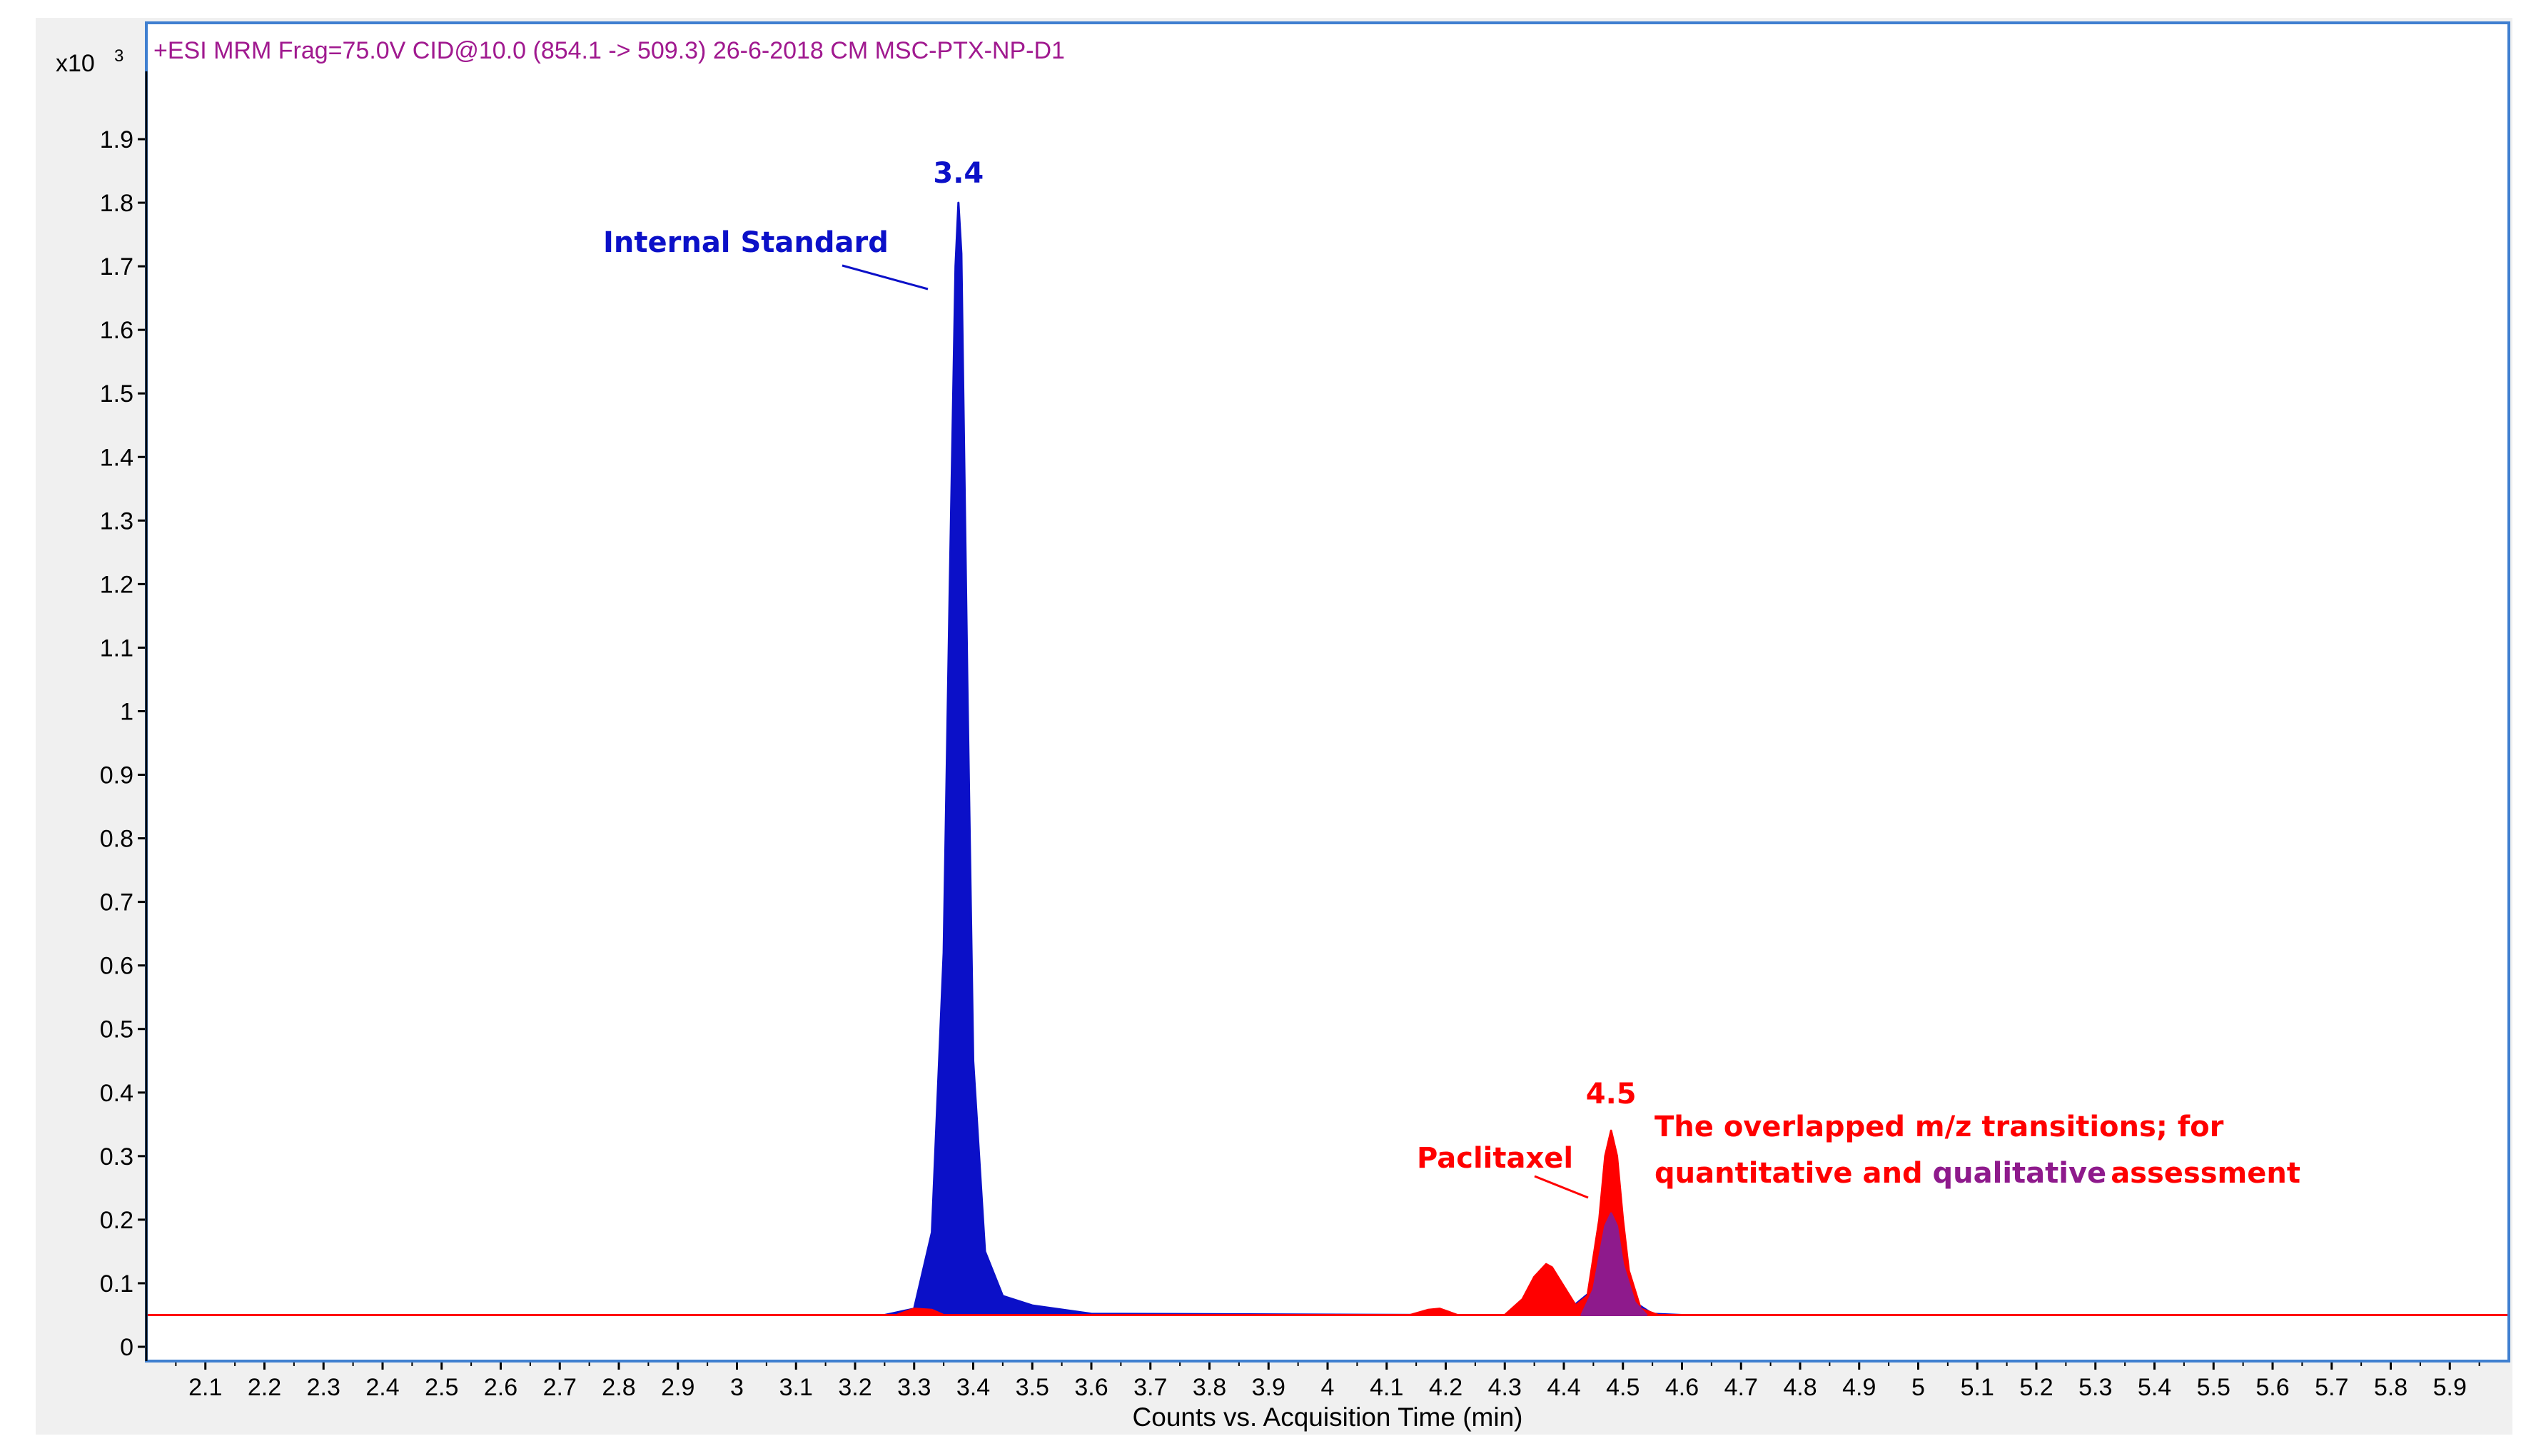 The width and height of the screenshot is (2521, 1456). Describe the element at coordinates (1495, 1158) in the screenshot. I see `paclitaxel-label: Paclitaxel` at that location.